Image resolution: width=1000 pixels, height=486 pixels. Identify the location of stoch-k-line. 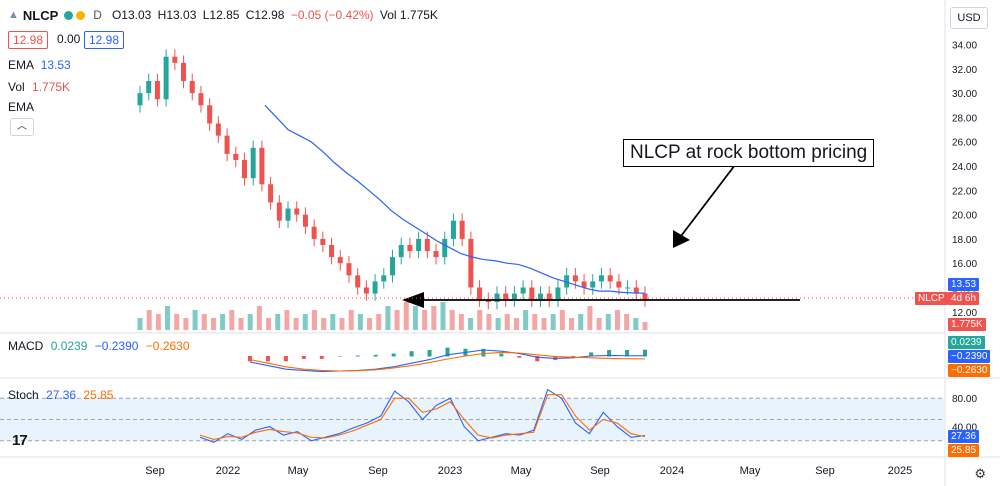
(422, 415).